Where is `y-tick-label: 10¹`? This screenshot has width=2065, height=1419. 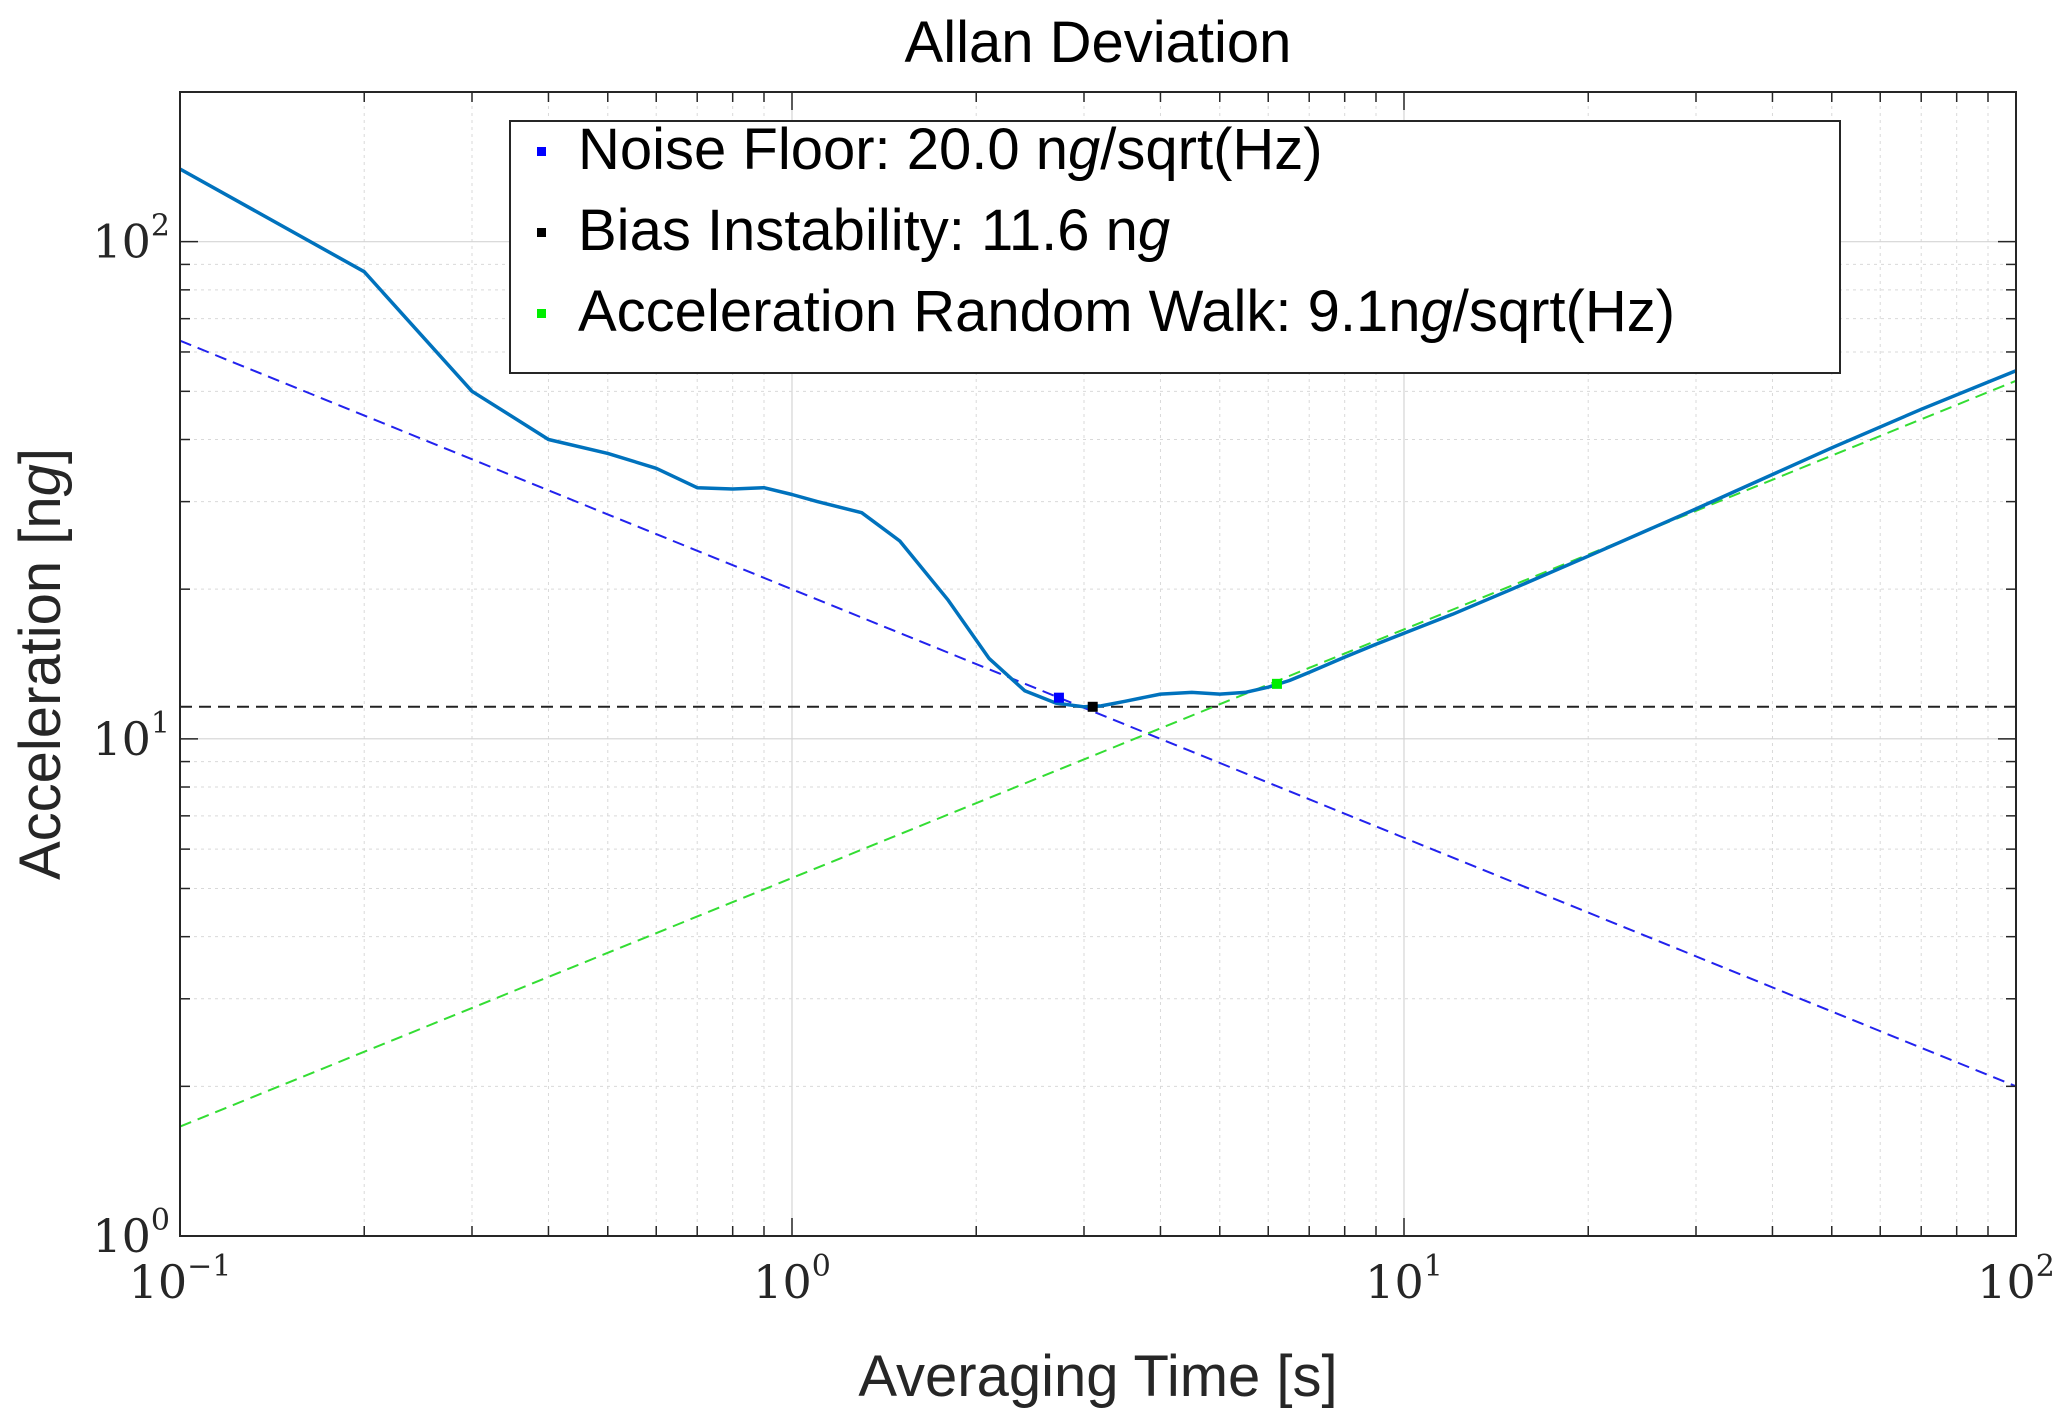
y-tick-label: 10¹ is located at coordinates (131, 736).